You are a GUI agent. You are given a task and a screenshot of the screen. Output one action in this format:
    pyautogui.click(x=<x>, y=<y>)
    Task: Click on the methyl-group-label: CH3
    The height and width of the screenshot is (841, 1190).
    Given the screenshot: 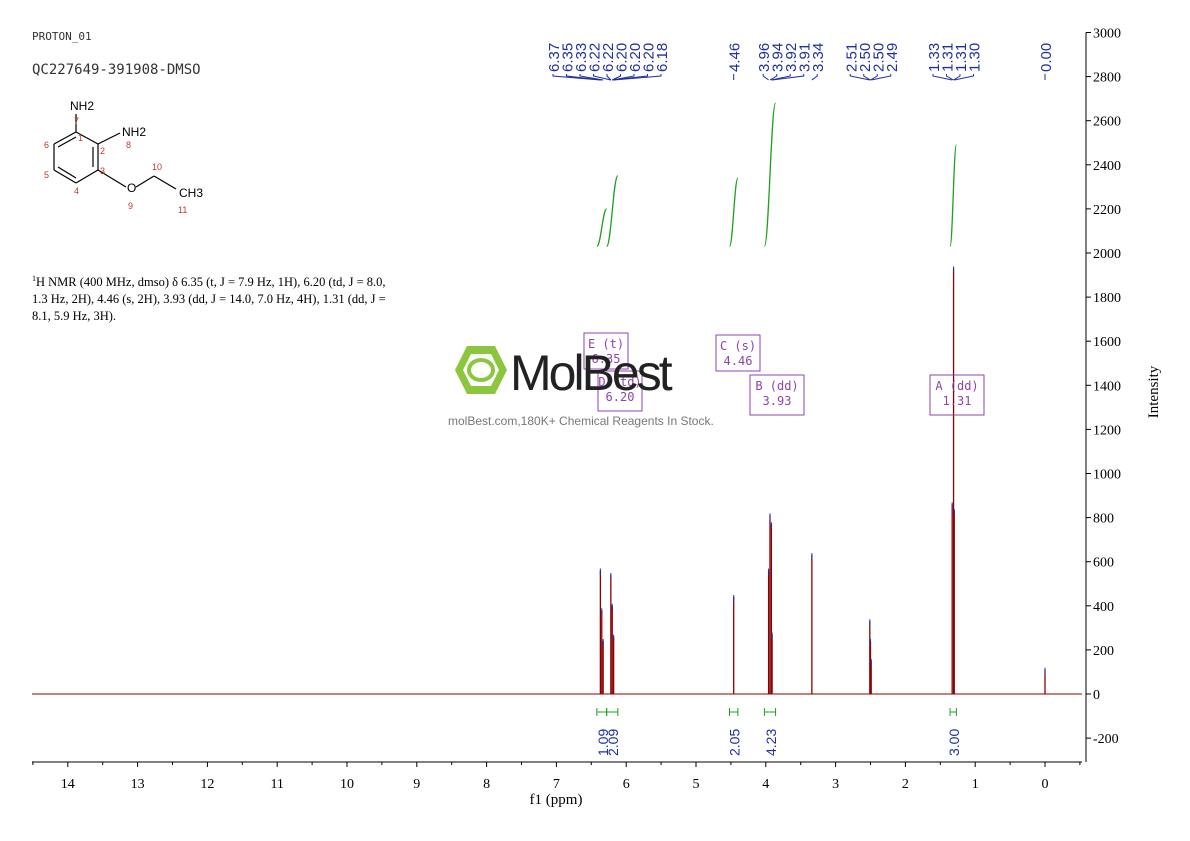 What is the action you would take?
    pyautogui.click(x=191, y=193)
    